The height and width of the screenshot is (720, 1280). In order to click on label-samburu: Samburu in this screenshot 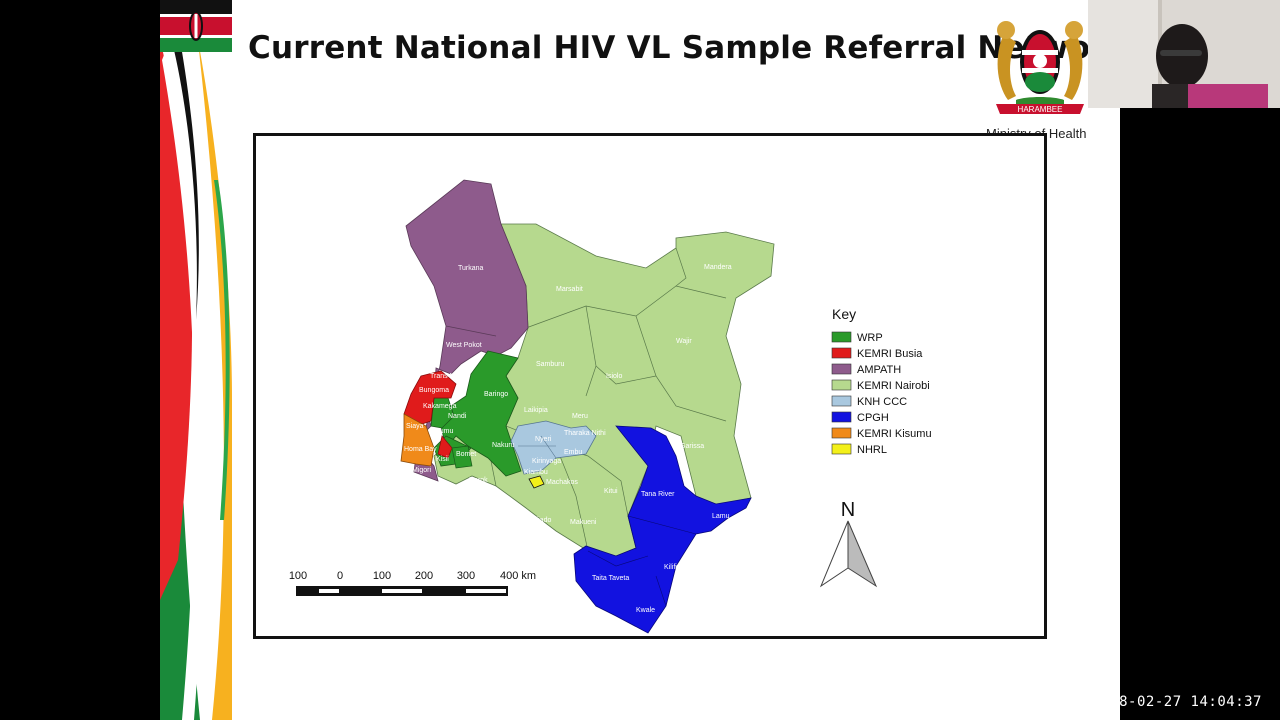, I will do `click(550, 364)`.